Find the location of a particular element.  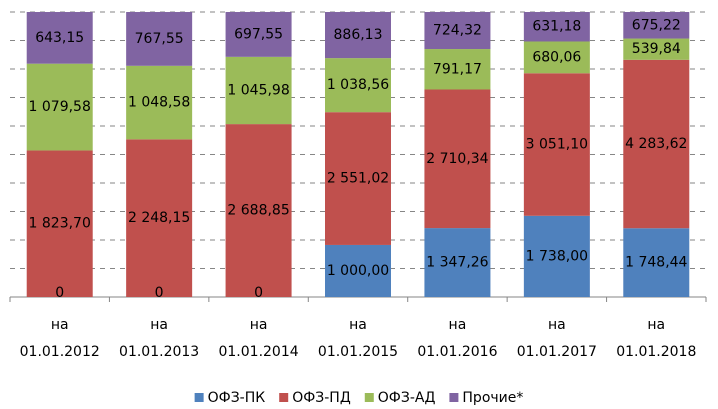

data-label: 1 748,44 is located at coordinates (656, 263).